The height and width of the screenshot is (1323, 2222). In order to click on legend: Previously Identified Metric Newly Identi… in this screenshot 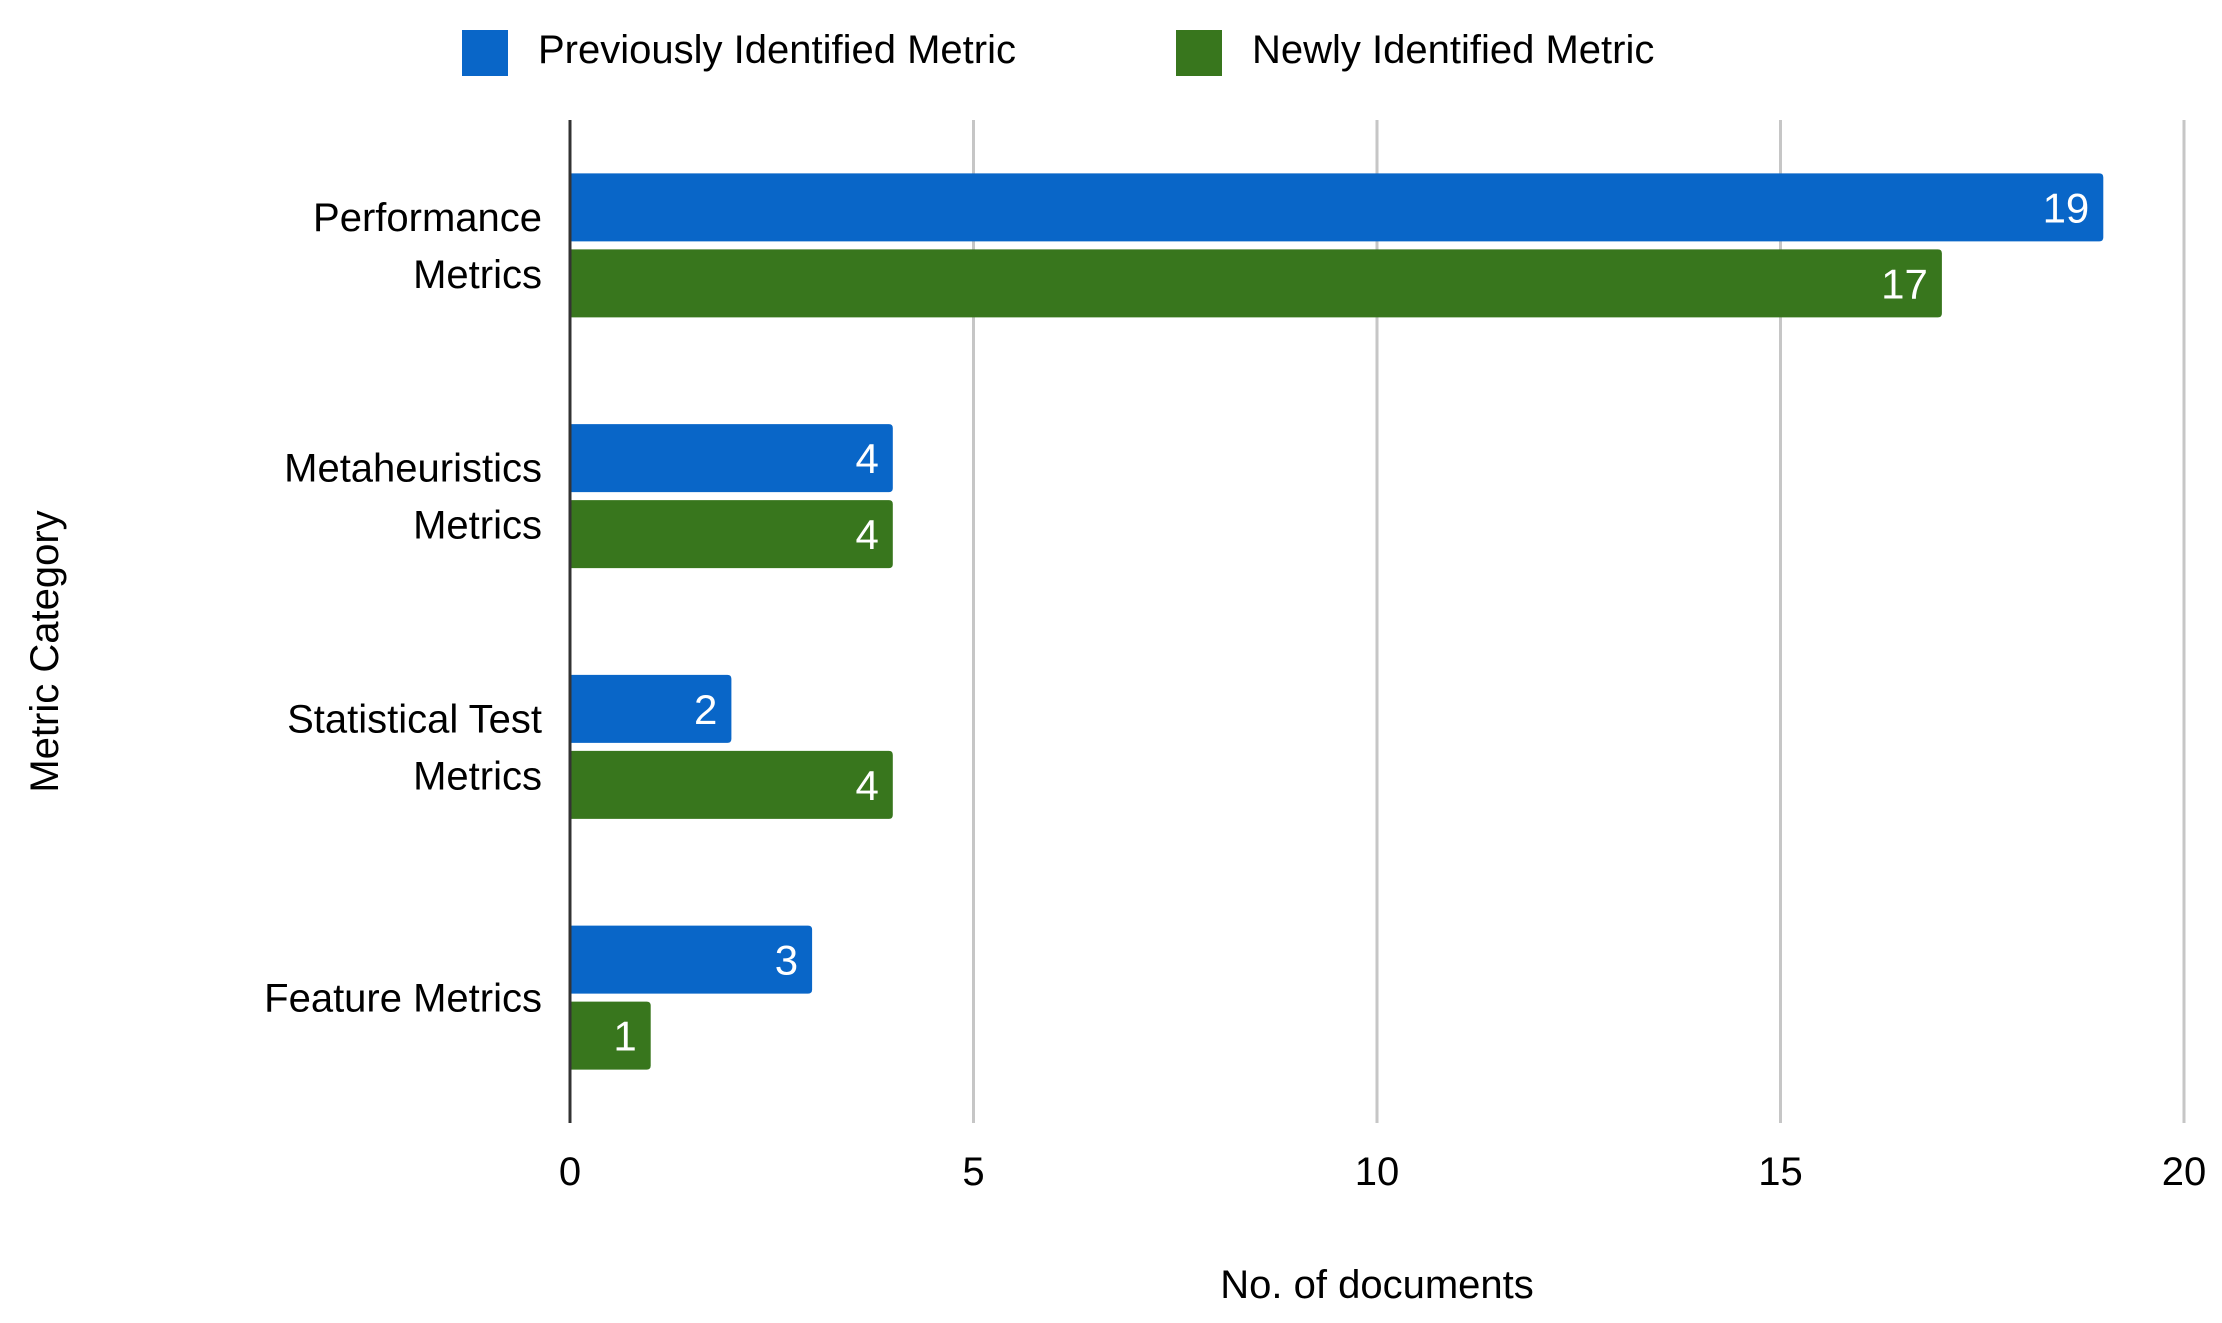, I will do `click(1058, 52)`.